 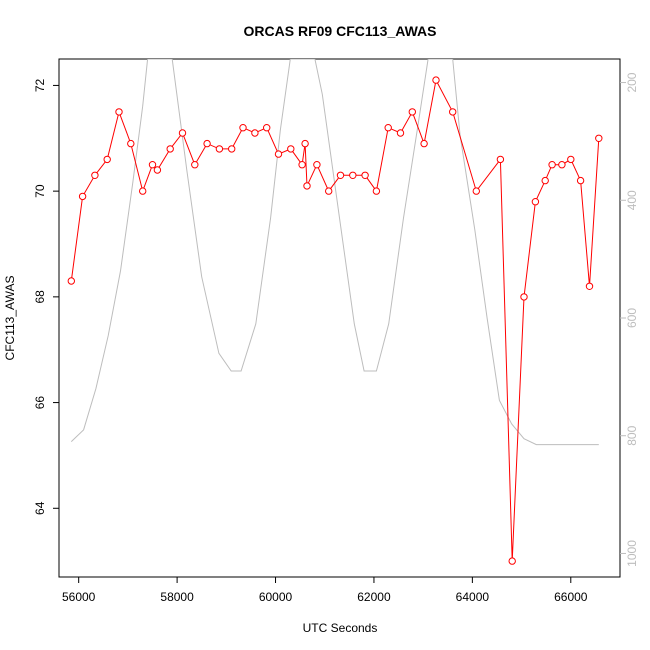 I want to click on y-tick-label: 70, so click(x=40, y=191).